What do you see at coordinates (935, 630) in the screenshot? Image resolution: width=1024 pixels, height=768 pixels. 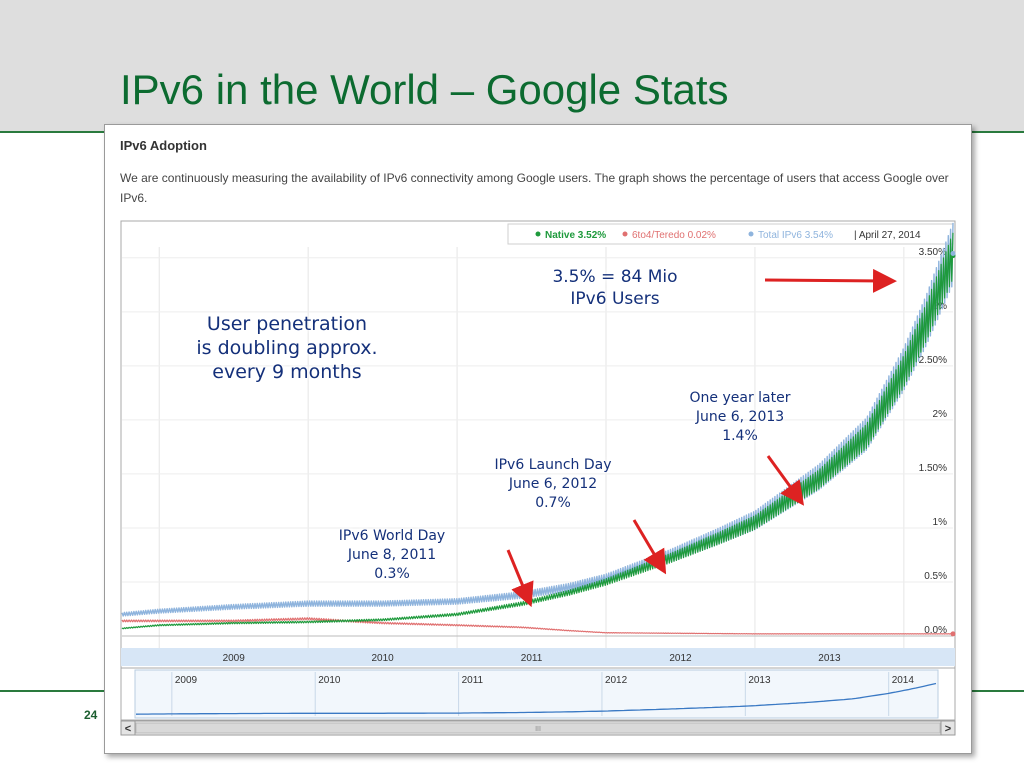 I see `y-tick-label: 0.0%` at bounding box center [935, 630].